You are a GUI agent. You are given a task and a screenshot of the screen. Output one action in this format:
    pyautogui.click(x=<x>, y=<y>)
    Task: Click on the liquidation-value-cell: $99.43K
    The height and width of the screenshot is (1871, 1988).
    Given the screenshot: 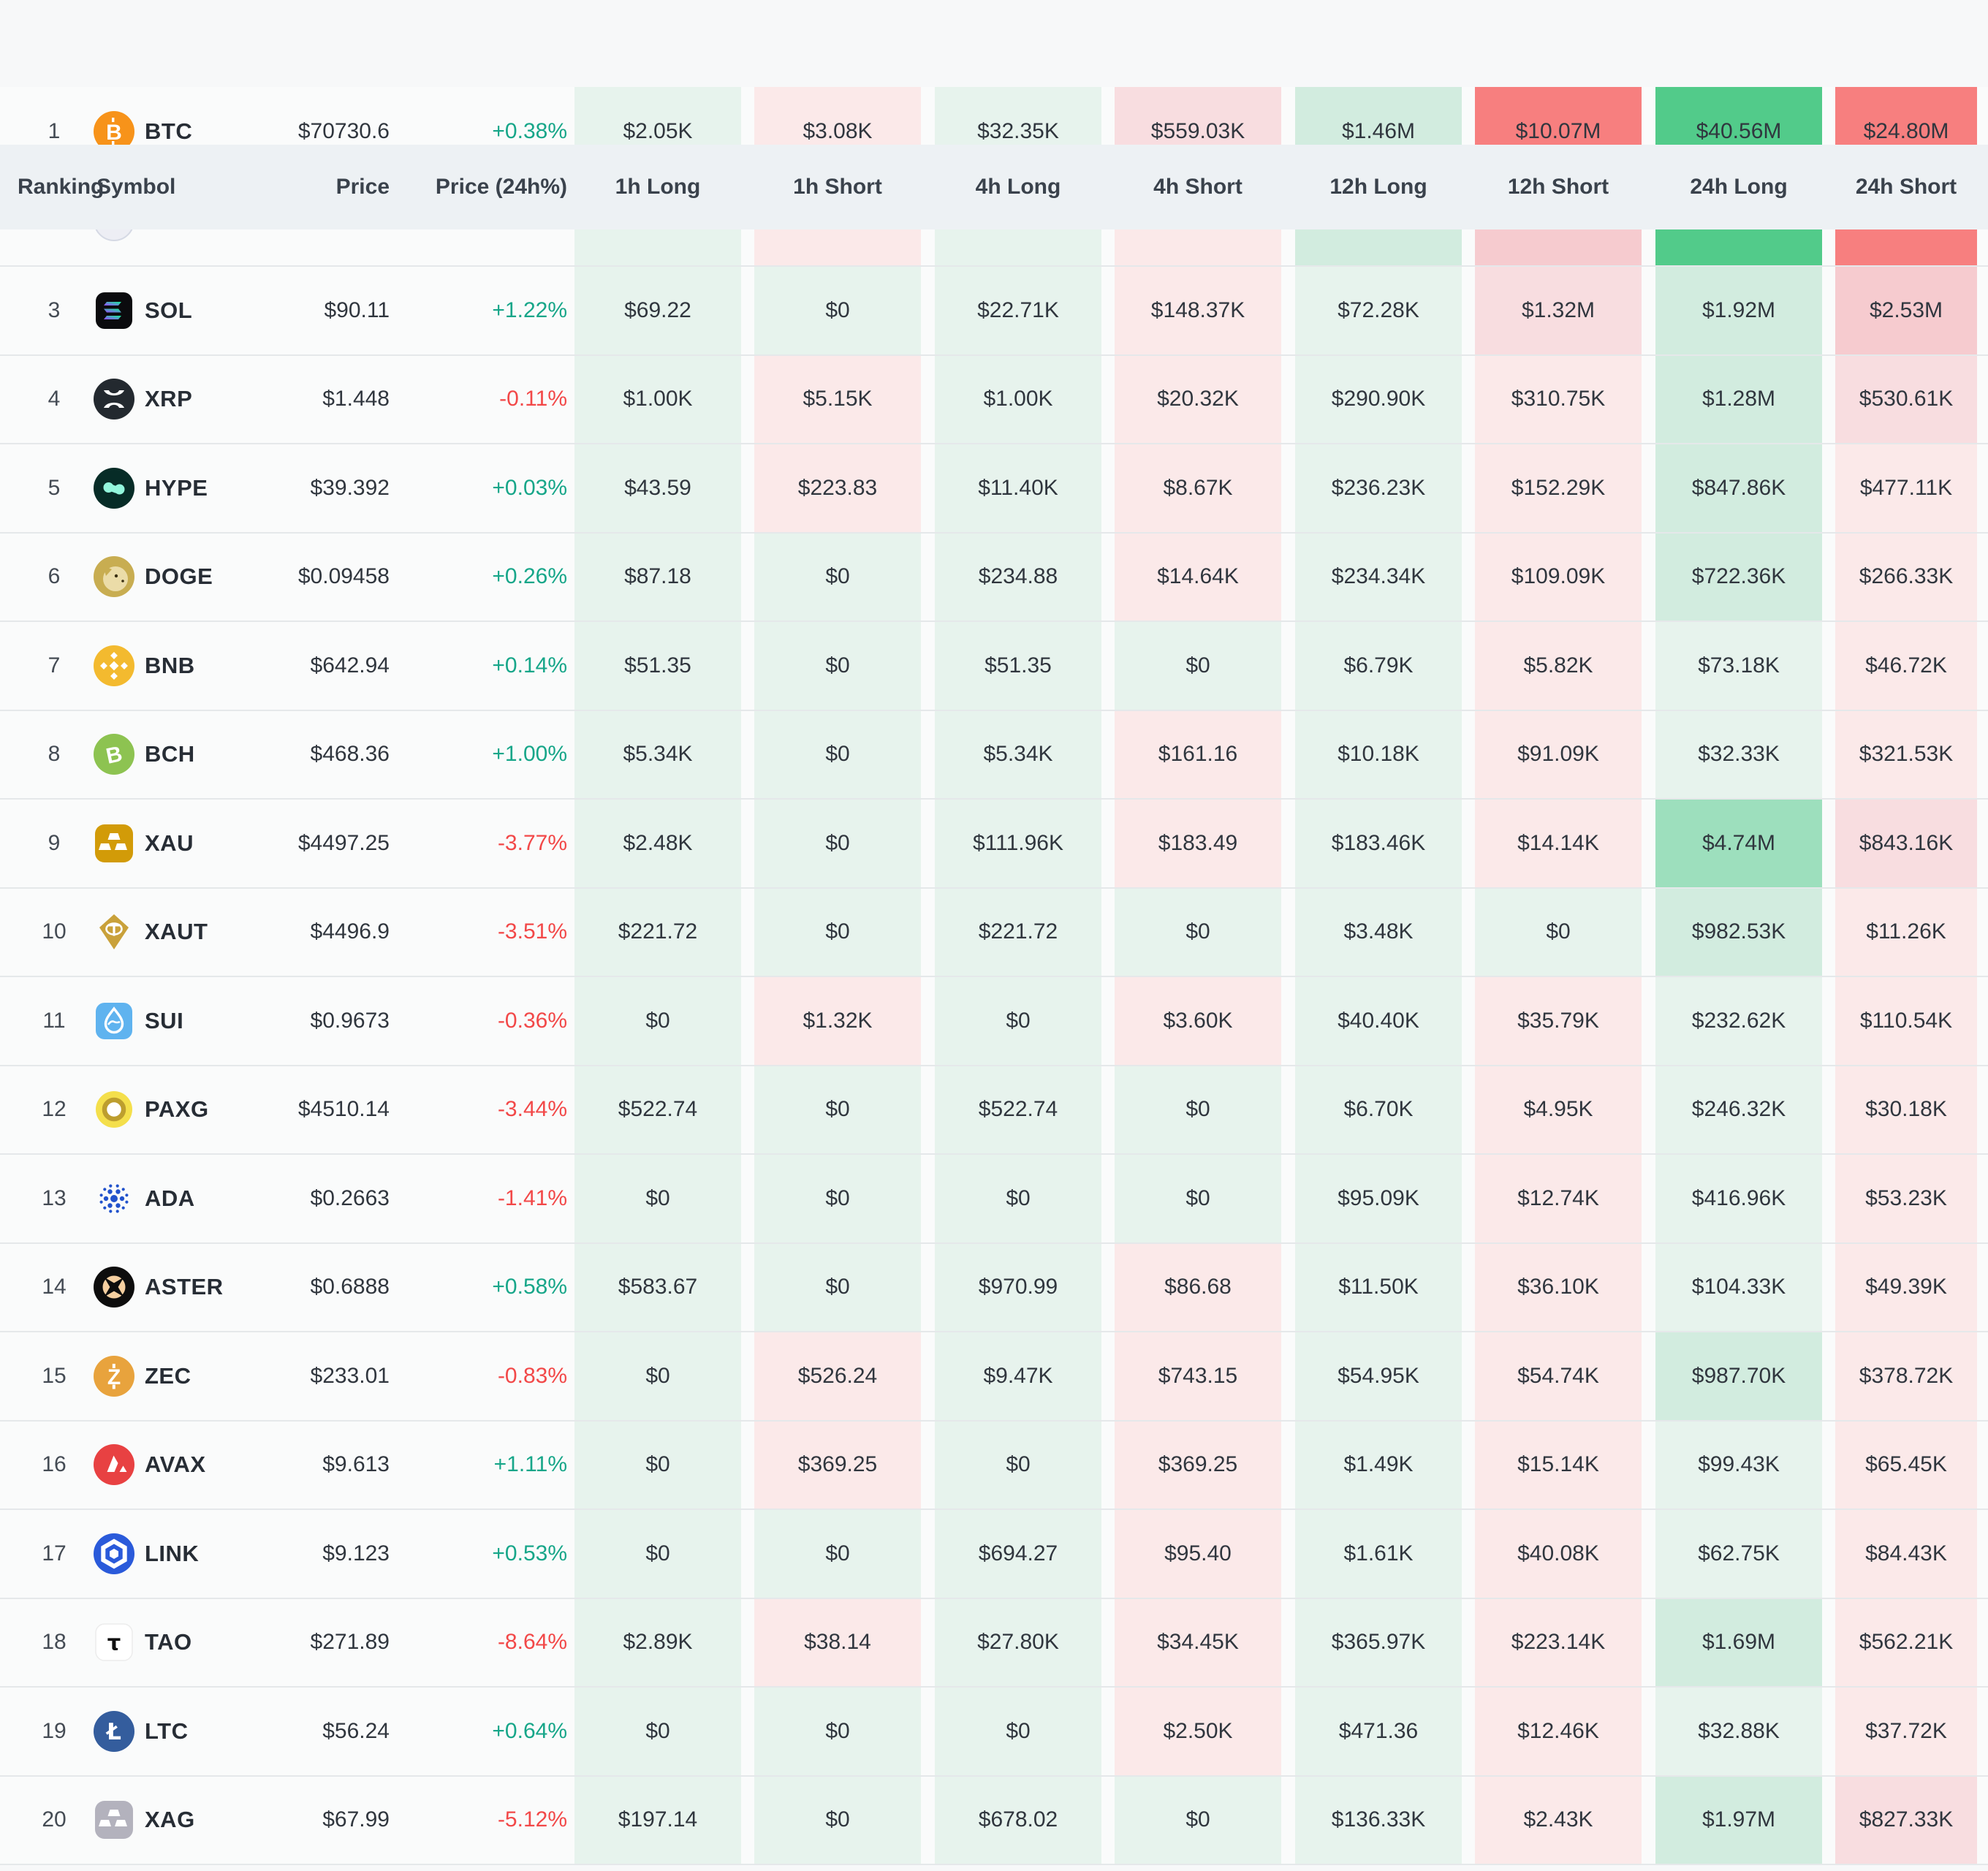 What is the action you would take?
    pyautogui.click(x=1738, y=1464)
    